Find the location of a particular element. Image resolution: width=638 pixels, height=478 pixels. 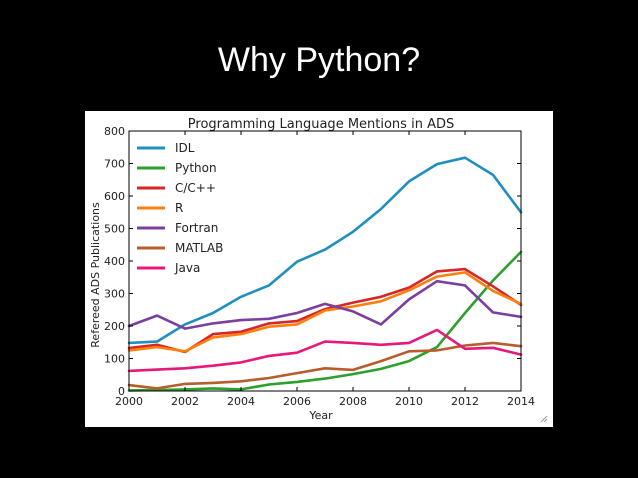

legend-label: Python is located at coordinates (196, 168).